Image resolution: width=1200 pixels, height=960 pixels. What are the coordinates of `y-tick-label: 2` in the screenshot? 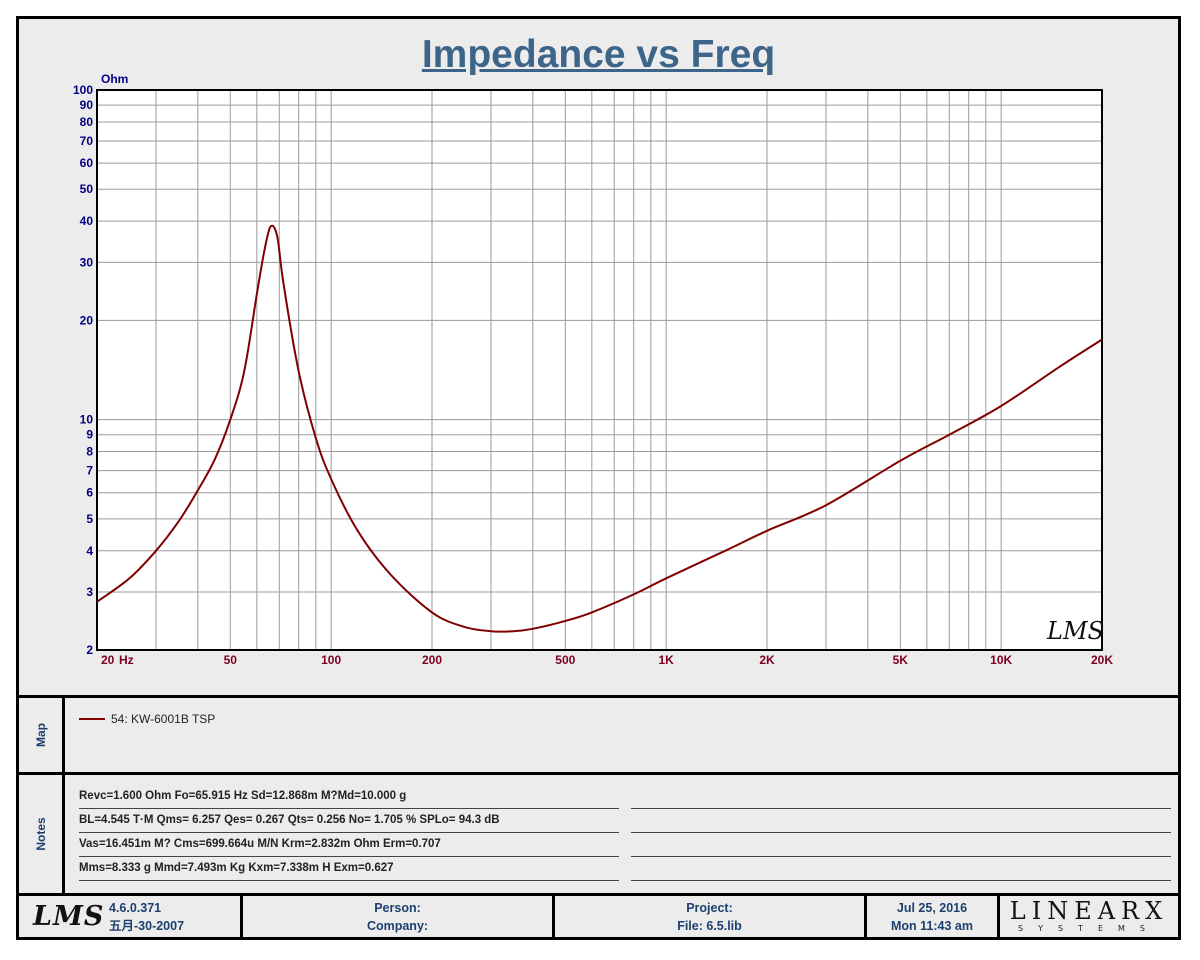 It's located at (89, 650).